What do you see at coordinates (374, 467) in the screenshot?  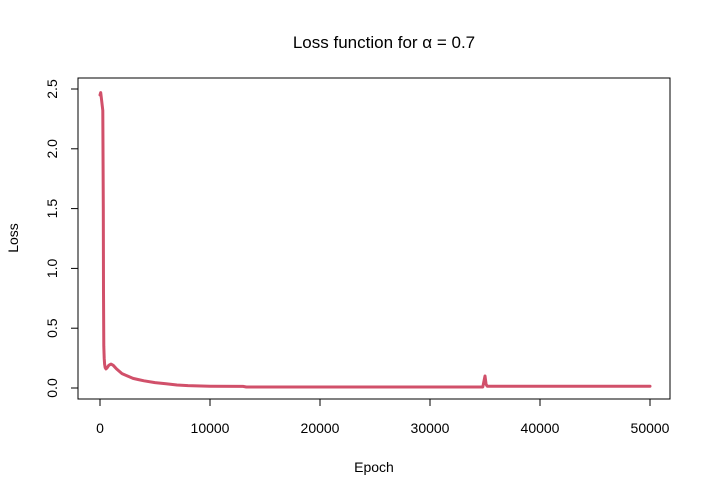 I see `x-axis-label: Epoch` at bounding box center [374, 467].